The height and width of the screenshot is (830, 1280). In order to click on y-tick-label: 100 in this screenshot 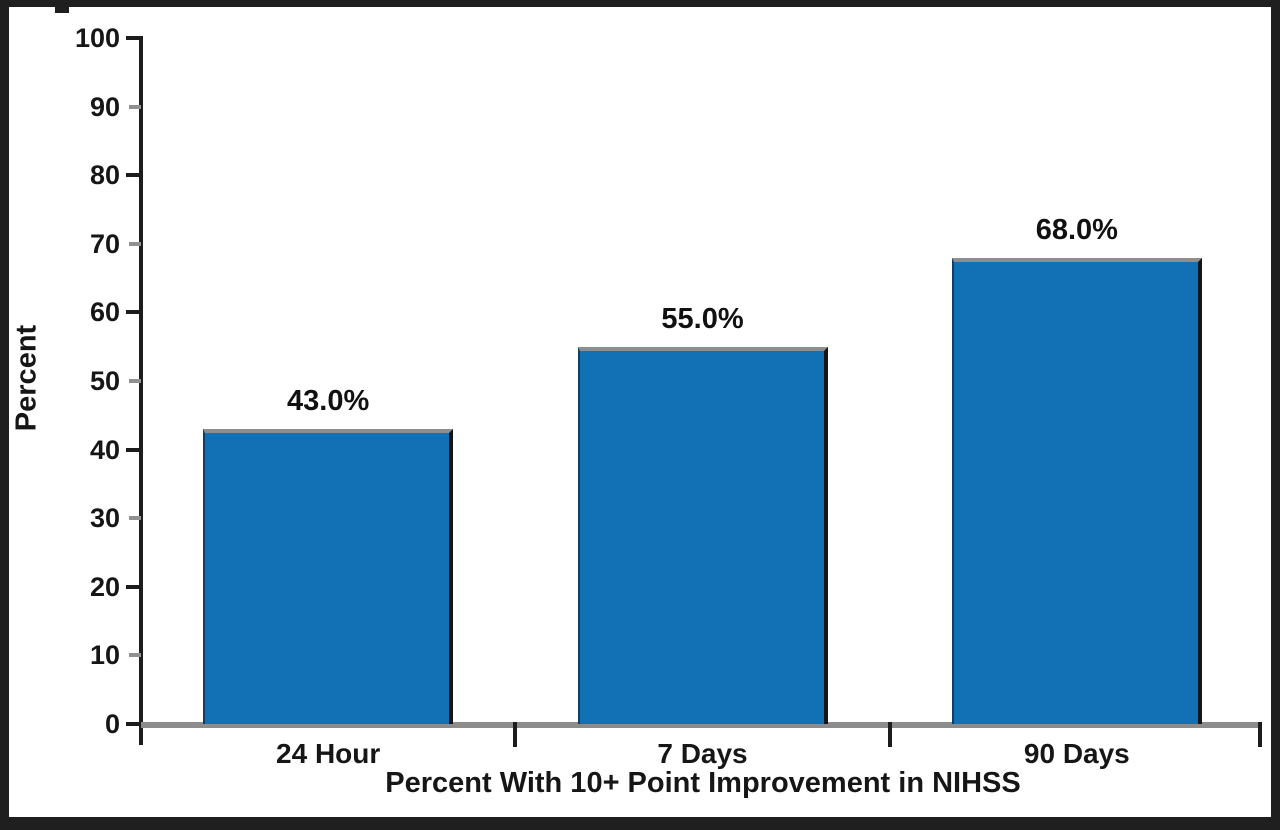, I will do `click(97, 38)`.